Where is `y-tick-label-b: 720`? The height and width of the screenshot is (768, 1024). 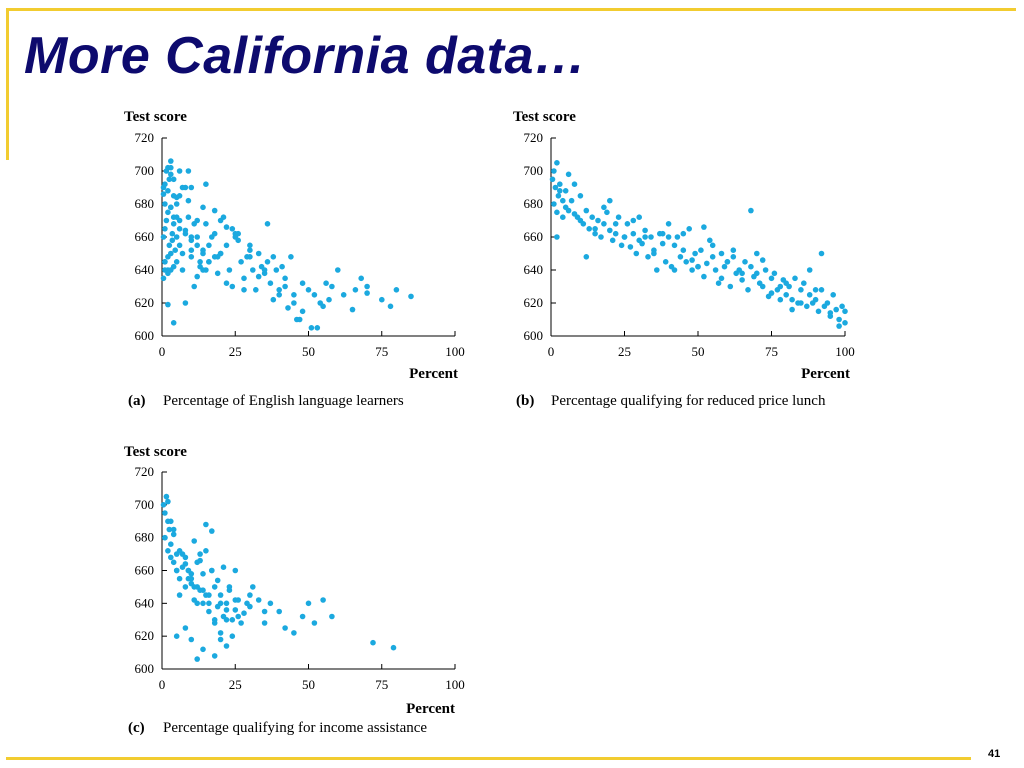 y-tick-label-b: 720 is located at coordinates (534, 137).